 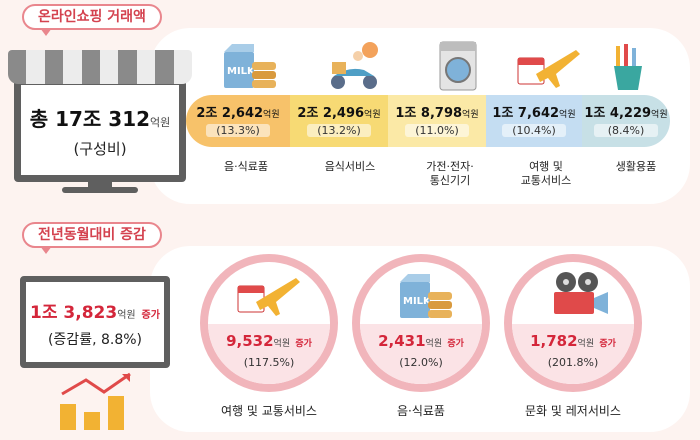 I want to click on change-total-inc: 증가, so click(x=150, y=315).